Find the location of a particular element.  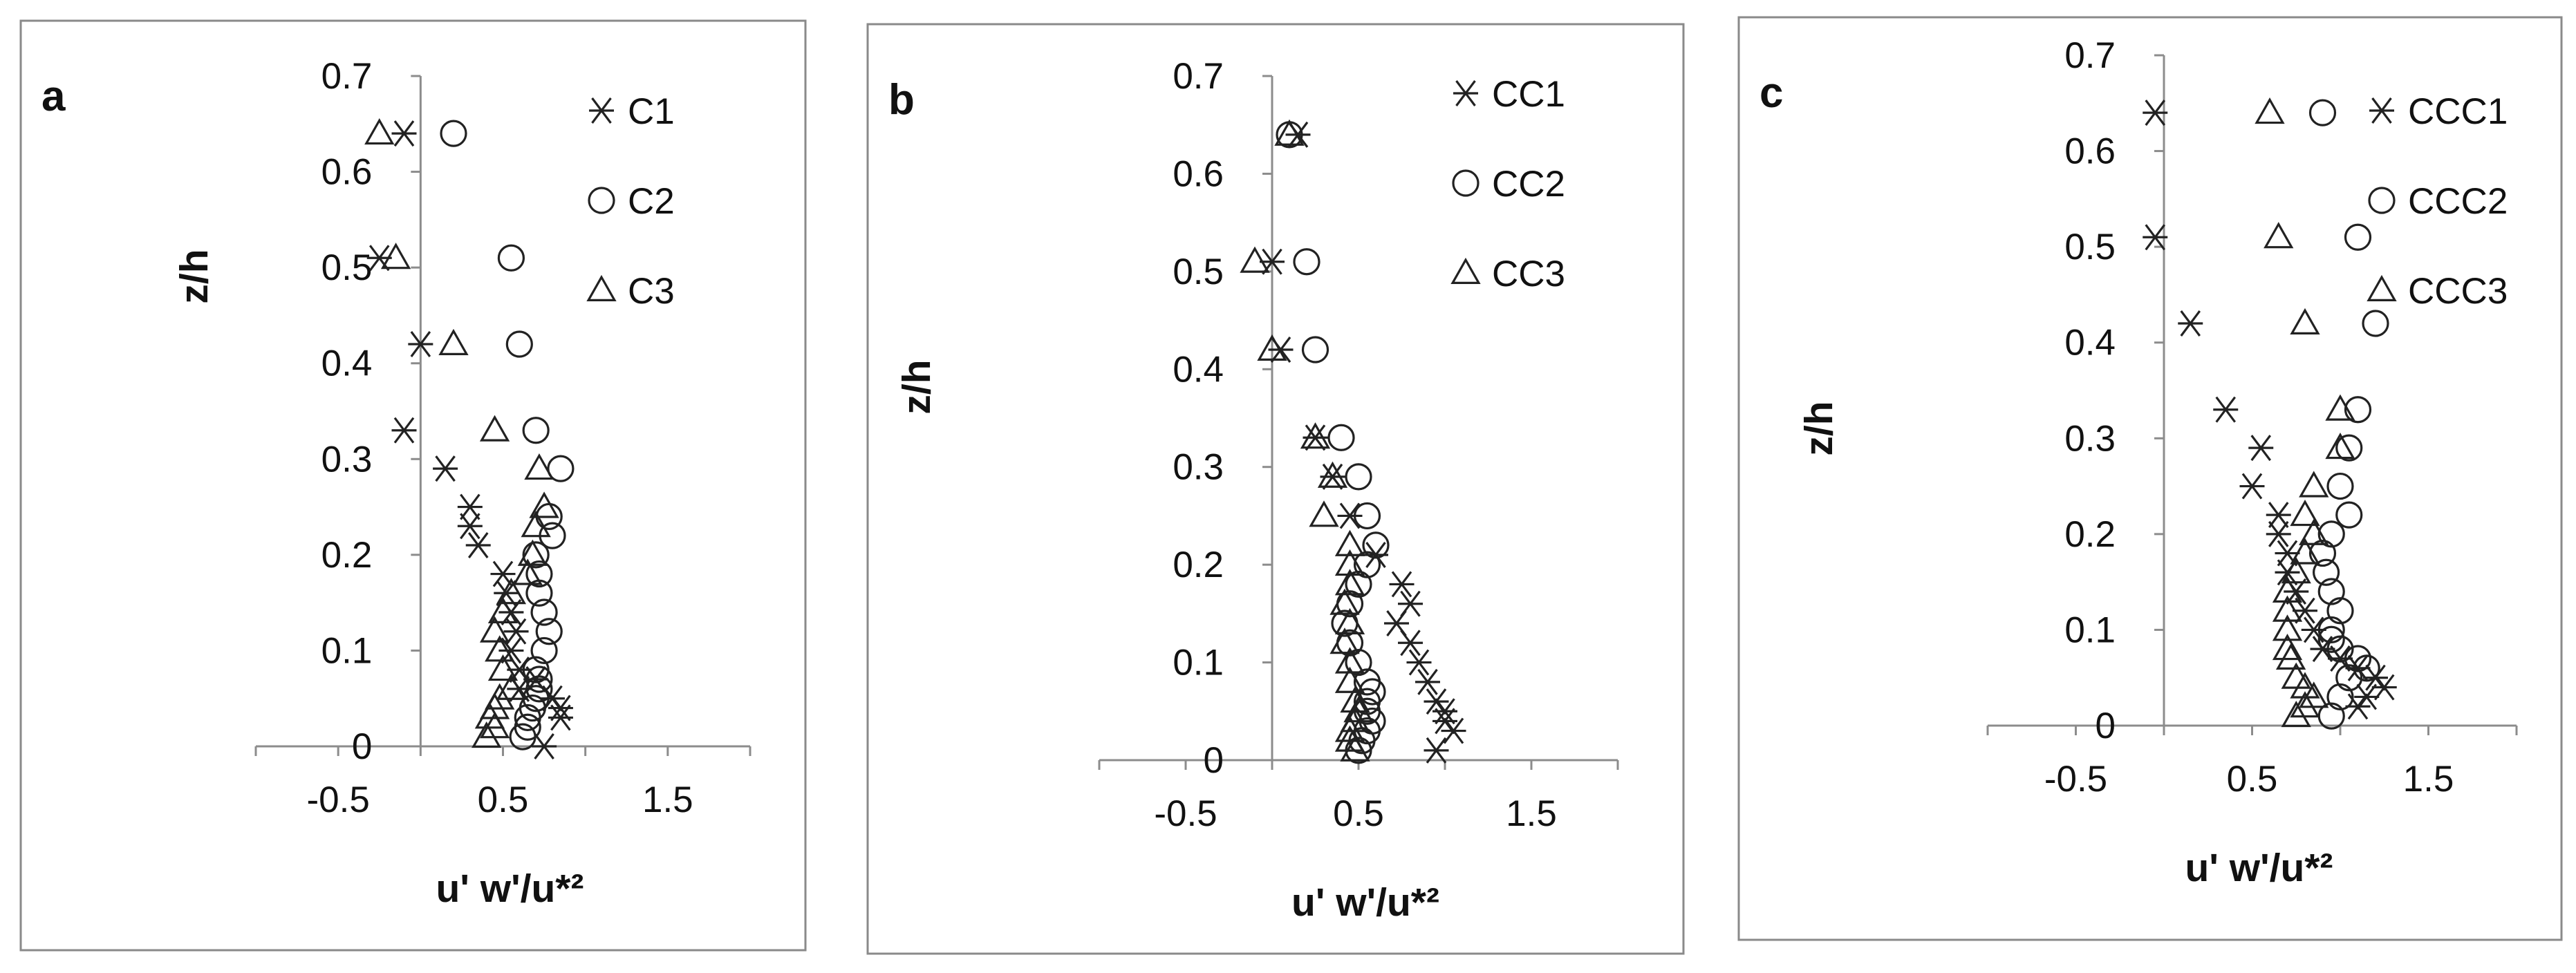

legend-item: CC2 is located at coordinates (1508, 184).